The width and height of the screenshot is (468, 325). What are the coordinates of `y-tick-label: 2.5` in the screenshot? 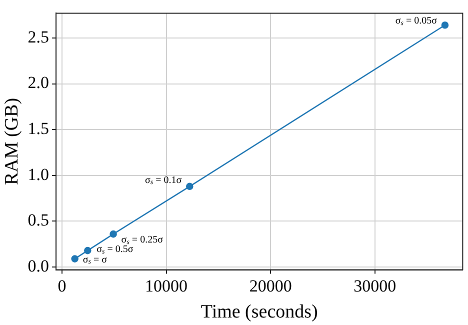 It's located at (39, 36).